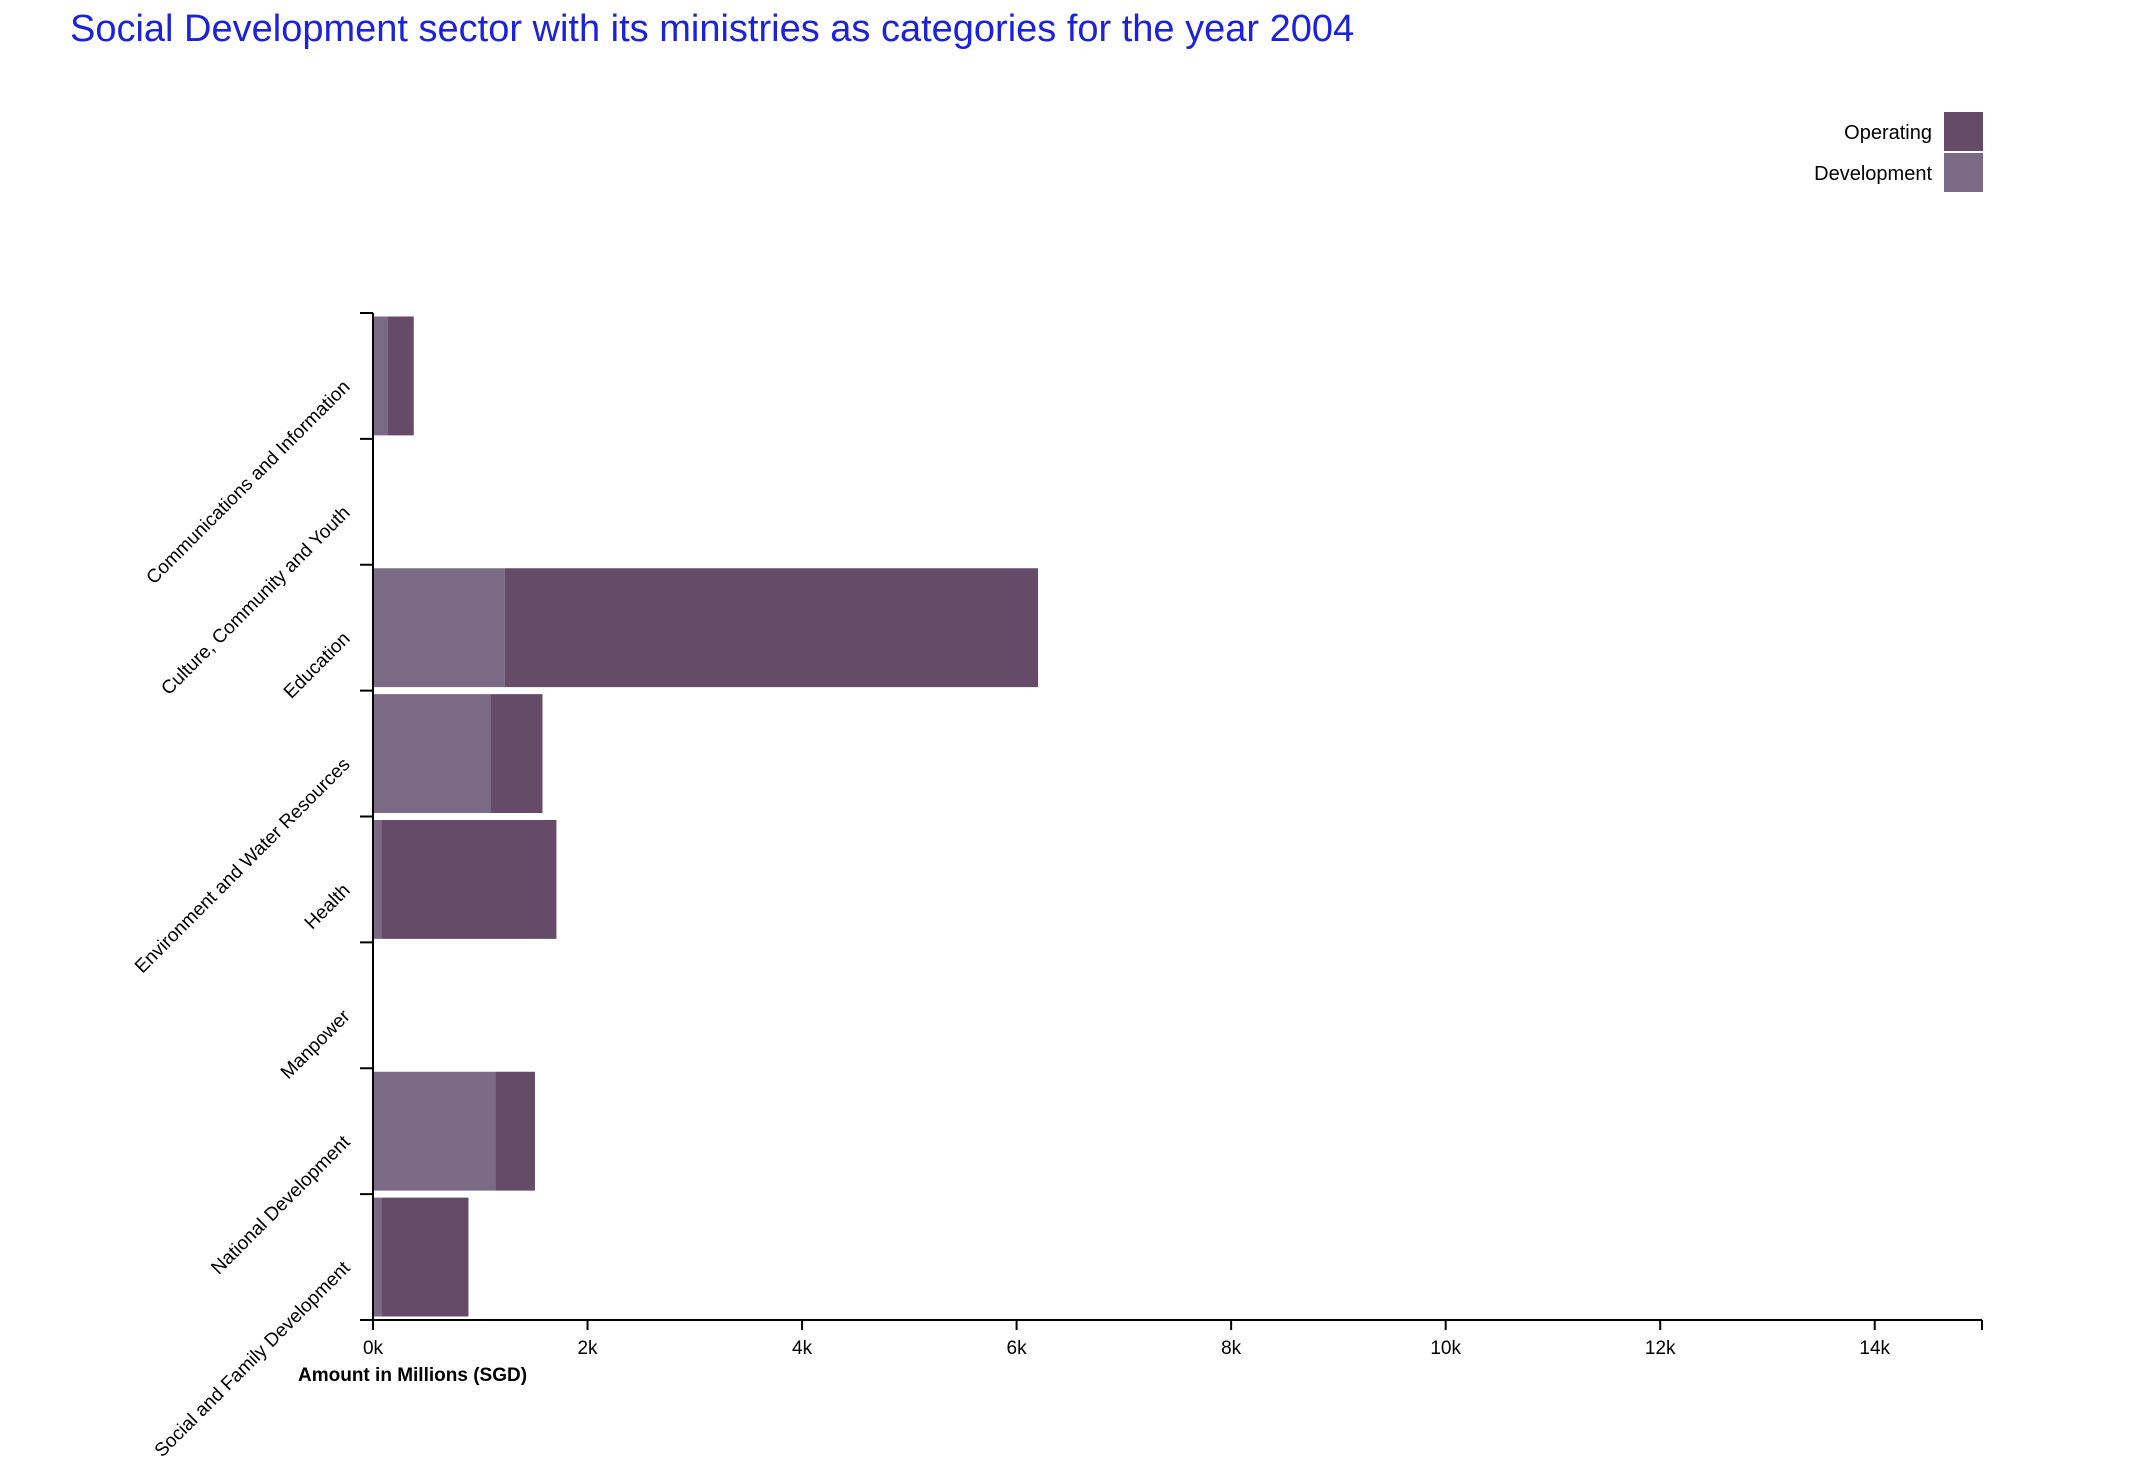 The image size is (2140, 1482). What do you see at coordinates (1873, 174) in the screenshot?
I see `legend-label-development: Development` at bounding box center [1873, 174].